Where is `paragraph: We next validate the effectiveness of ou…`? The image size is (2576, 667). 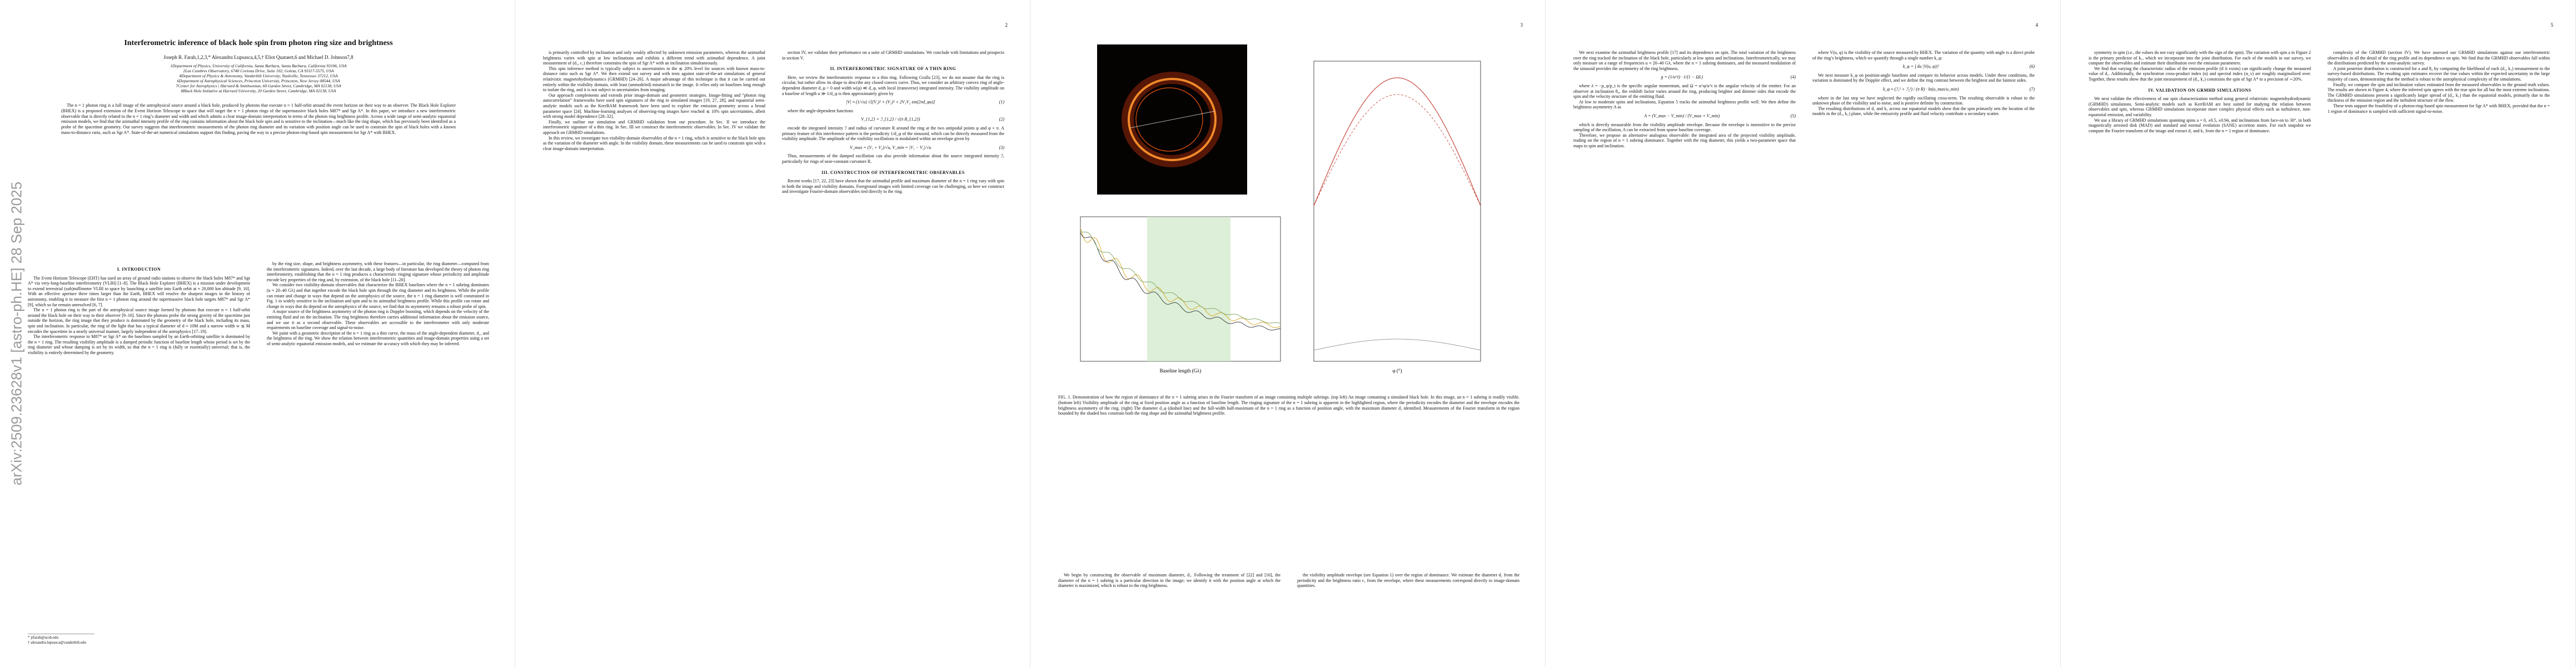 paragraph: We next validate the effectiveness of ou… is located at coordinates (2200, 106).